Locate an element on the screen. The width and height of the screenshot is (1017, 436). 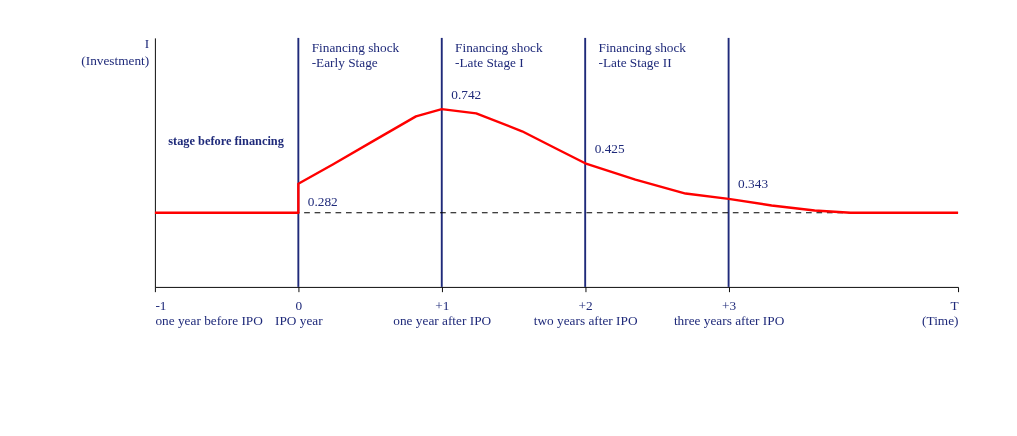
x-tick-label: +3 three years after IPO is located at coordinates (729, 313).